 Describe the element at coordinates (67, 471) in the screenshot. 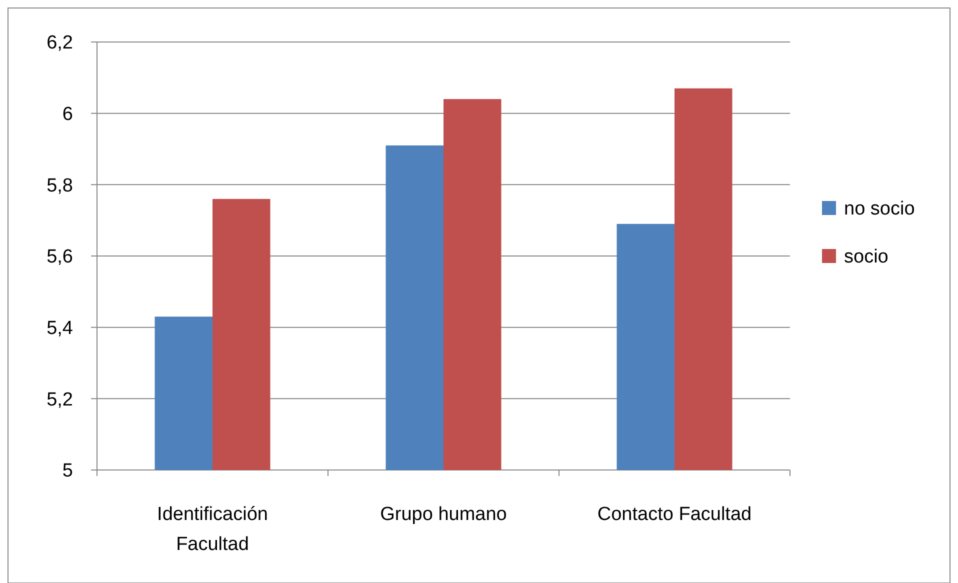

I see `y-tick-label: 5` at that location.